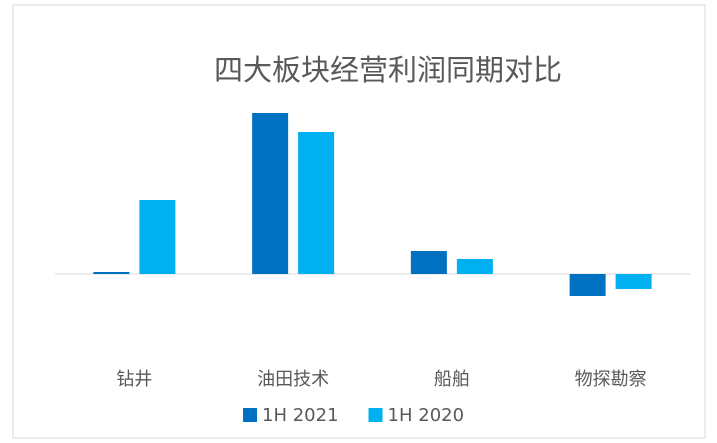 This screenshot has height=443, width=717. What do you see at coordinates (426, 415) in the screenshot?
I see `legend-label: 1H 2020` at bounding box center [426, 415].